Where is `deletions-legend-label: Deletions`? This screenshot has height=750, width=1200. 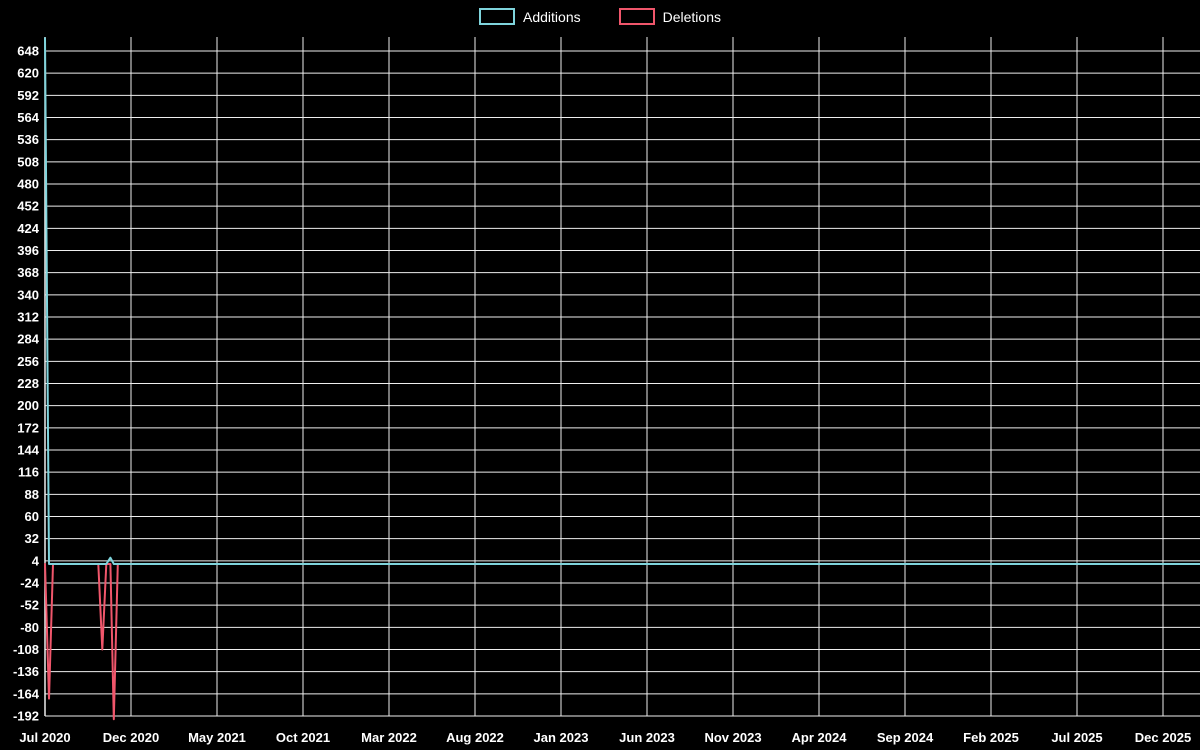 deletions-legend-label: Deletions is located at coordinates (691, 16).